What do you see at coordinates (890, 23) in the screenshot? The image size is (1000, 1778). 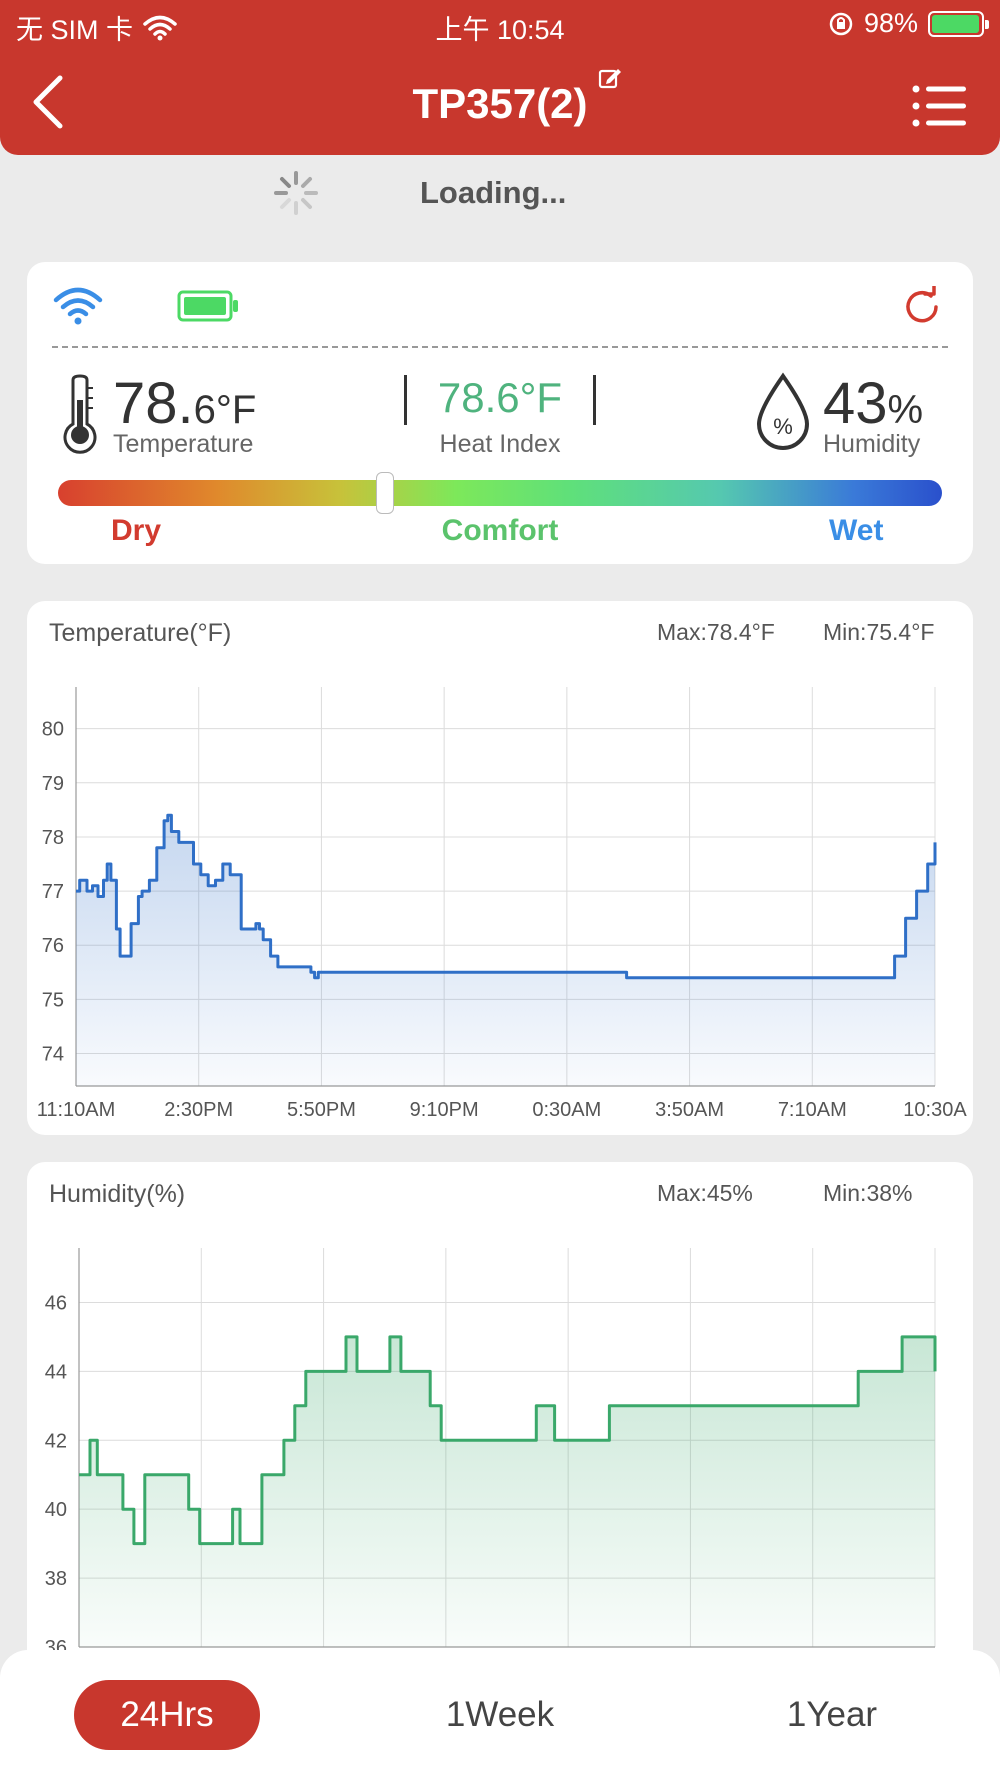 I see `battery-percent: 98%` at bounding box center [890, 23].